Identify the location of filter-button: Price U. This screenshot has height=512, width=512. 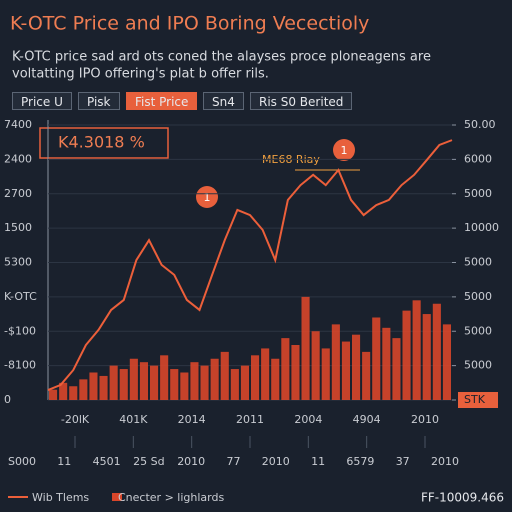
(42, 101).